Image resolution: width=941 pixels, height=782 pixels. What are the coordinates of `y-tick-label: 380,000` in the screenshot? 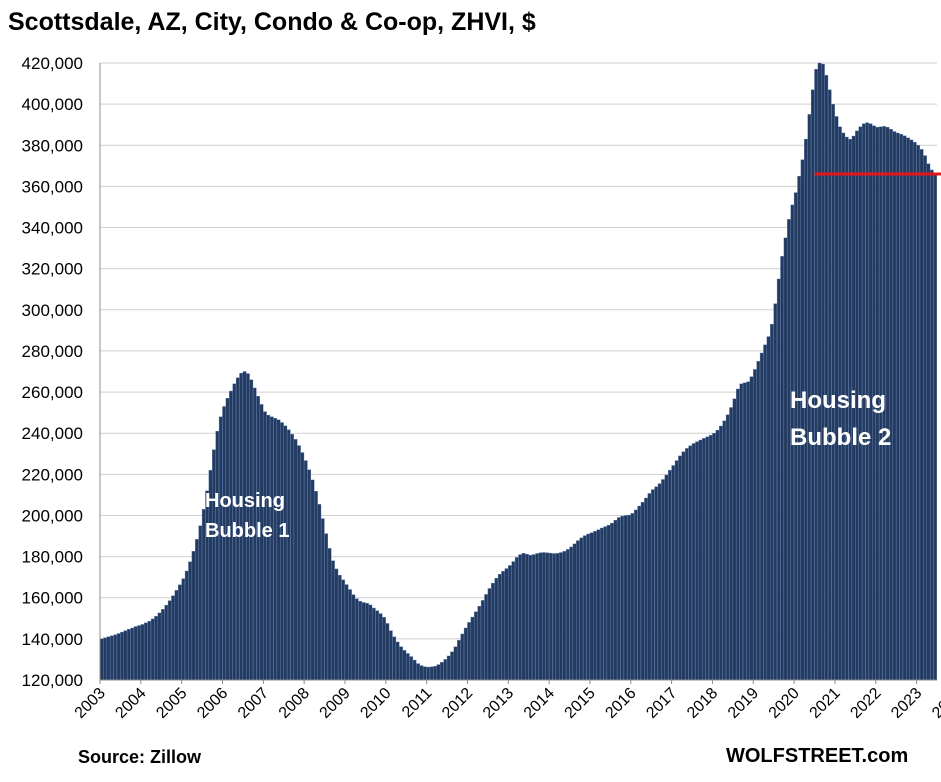 It's located at (52, 145).